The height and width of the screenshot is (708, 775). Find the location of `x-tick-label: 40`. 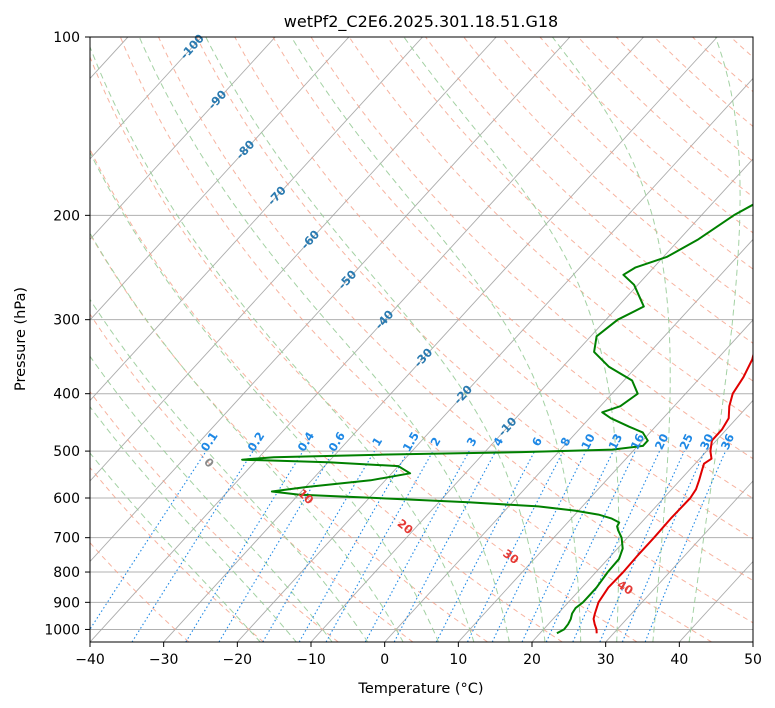

x-tick-label: 40 is located at coordinates (679, 660).